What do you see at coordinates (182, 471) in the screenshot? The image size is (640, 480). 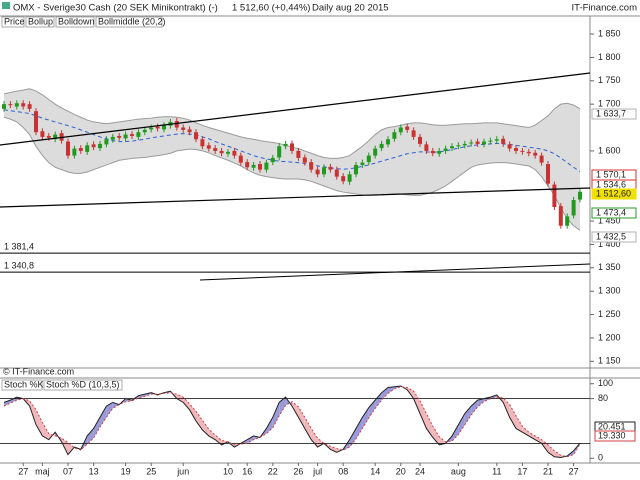 I see `x-tick-label: jun` at bounding box center [182, 471].